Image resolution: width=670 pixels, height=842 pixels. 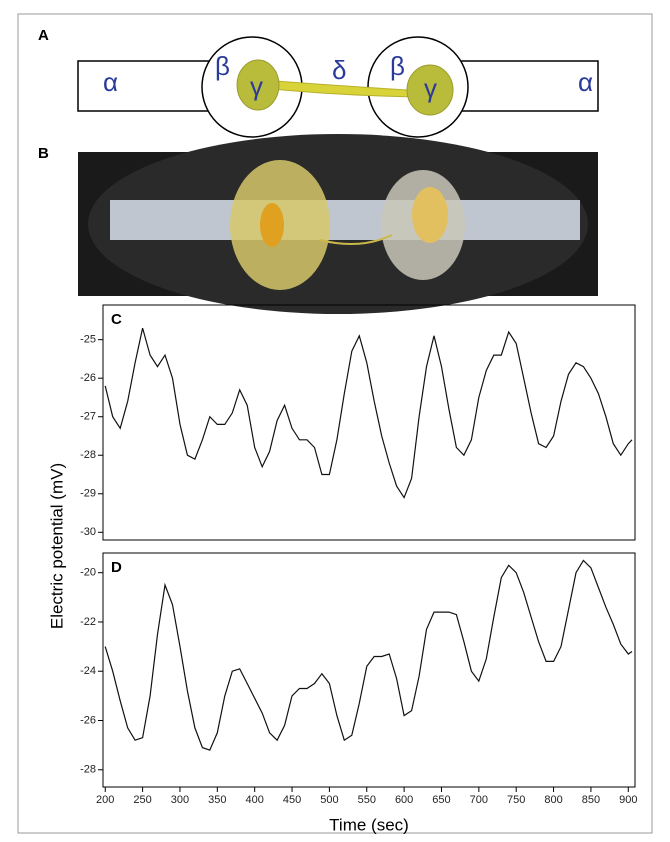 What do you see at coordinates (345, 220) in the screenshot?
I see `strip` at bounding box center [345, 220].